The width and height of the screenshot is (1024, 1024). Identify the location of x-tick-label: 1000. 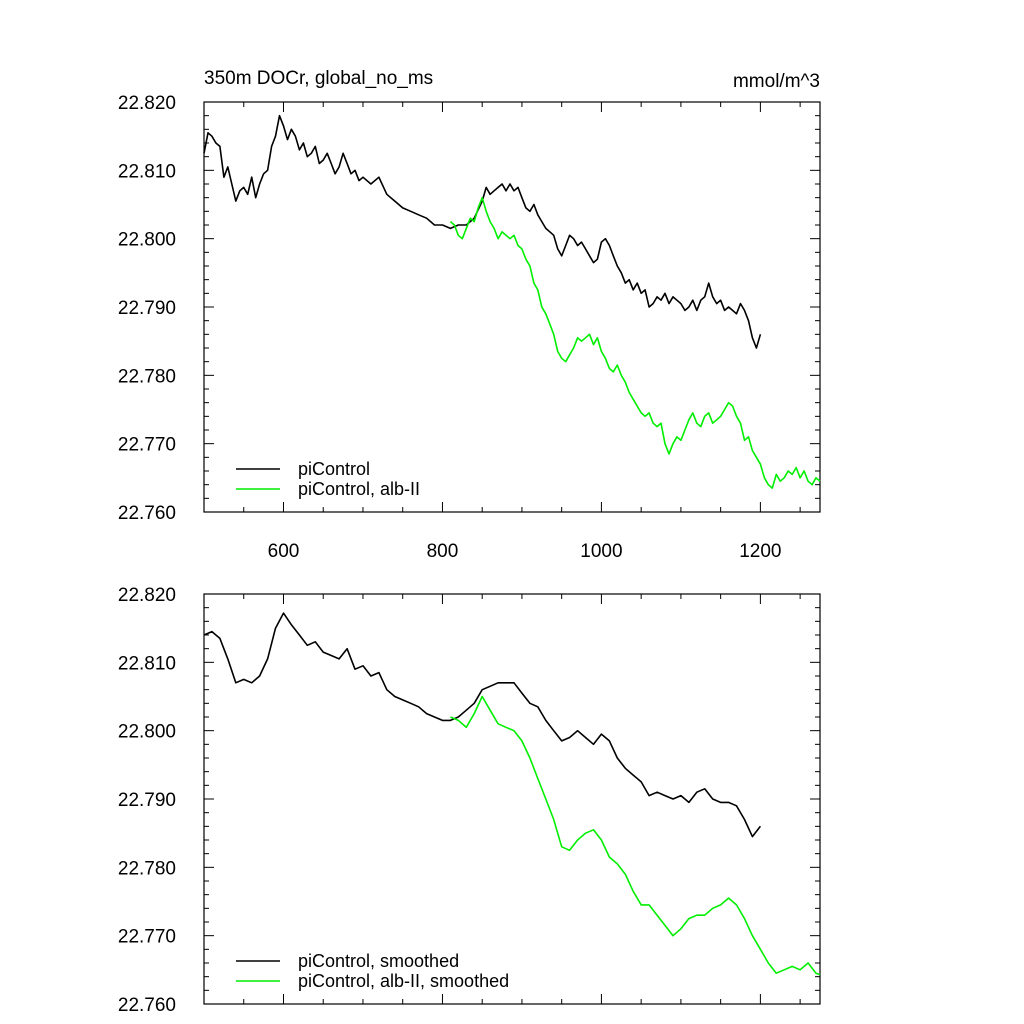
(601, 551).